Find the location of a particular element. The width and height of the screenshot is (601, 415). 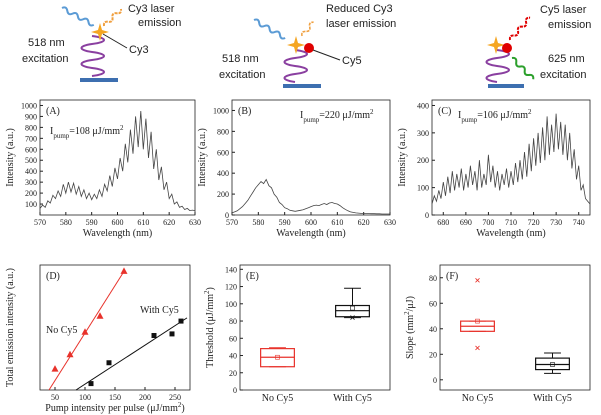

x-tick-label: 710 is located at coordinates (511, 222).